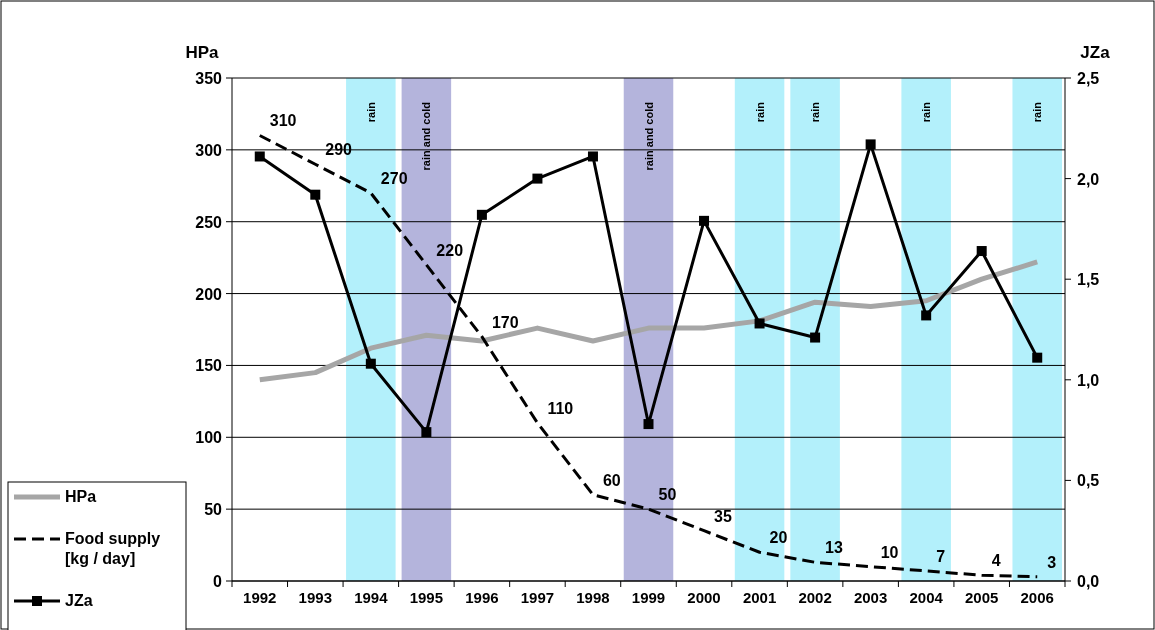 The height and width of the screenshot is (630, 1155). What do you see at coordinates (209, 222) in the screenshot?
I see `y-tick-label: 250` at bounding box center [209, 222].